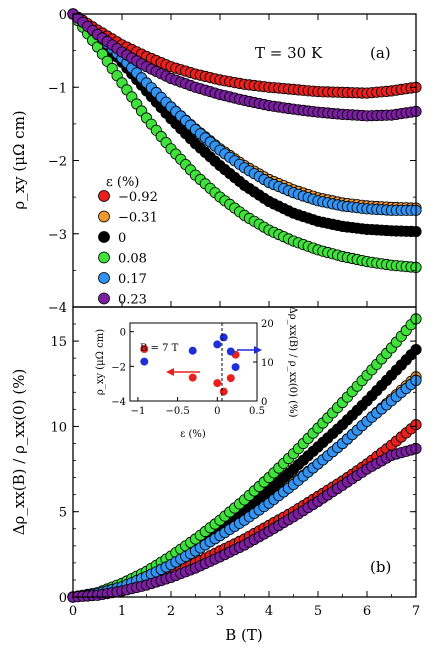  I want to click on panel-b-xlabel: B (T), so click(244, 635).